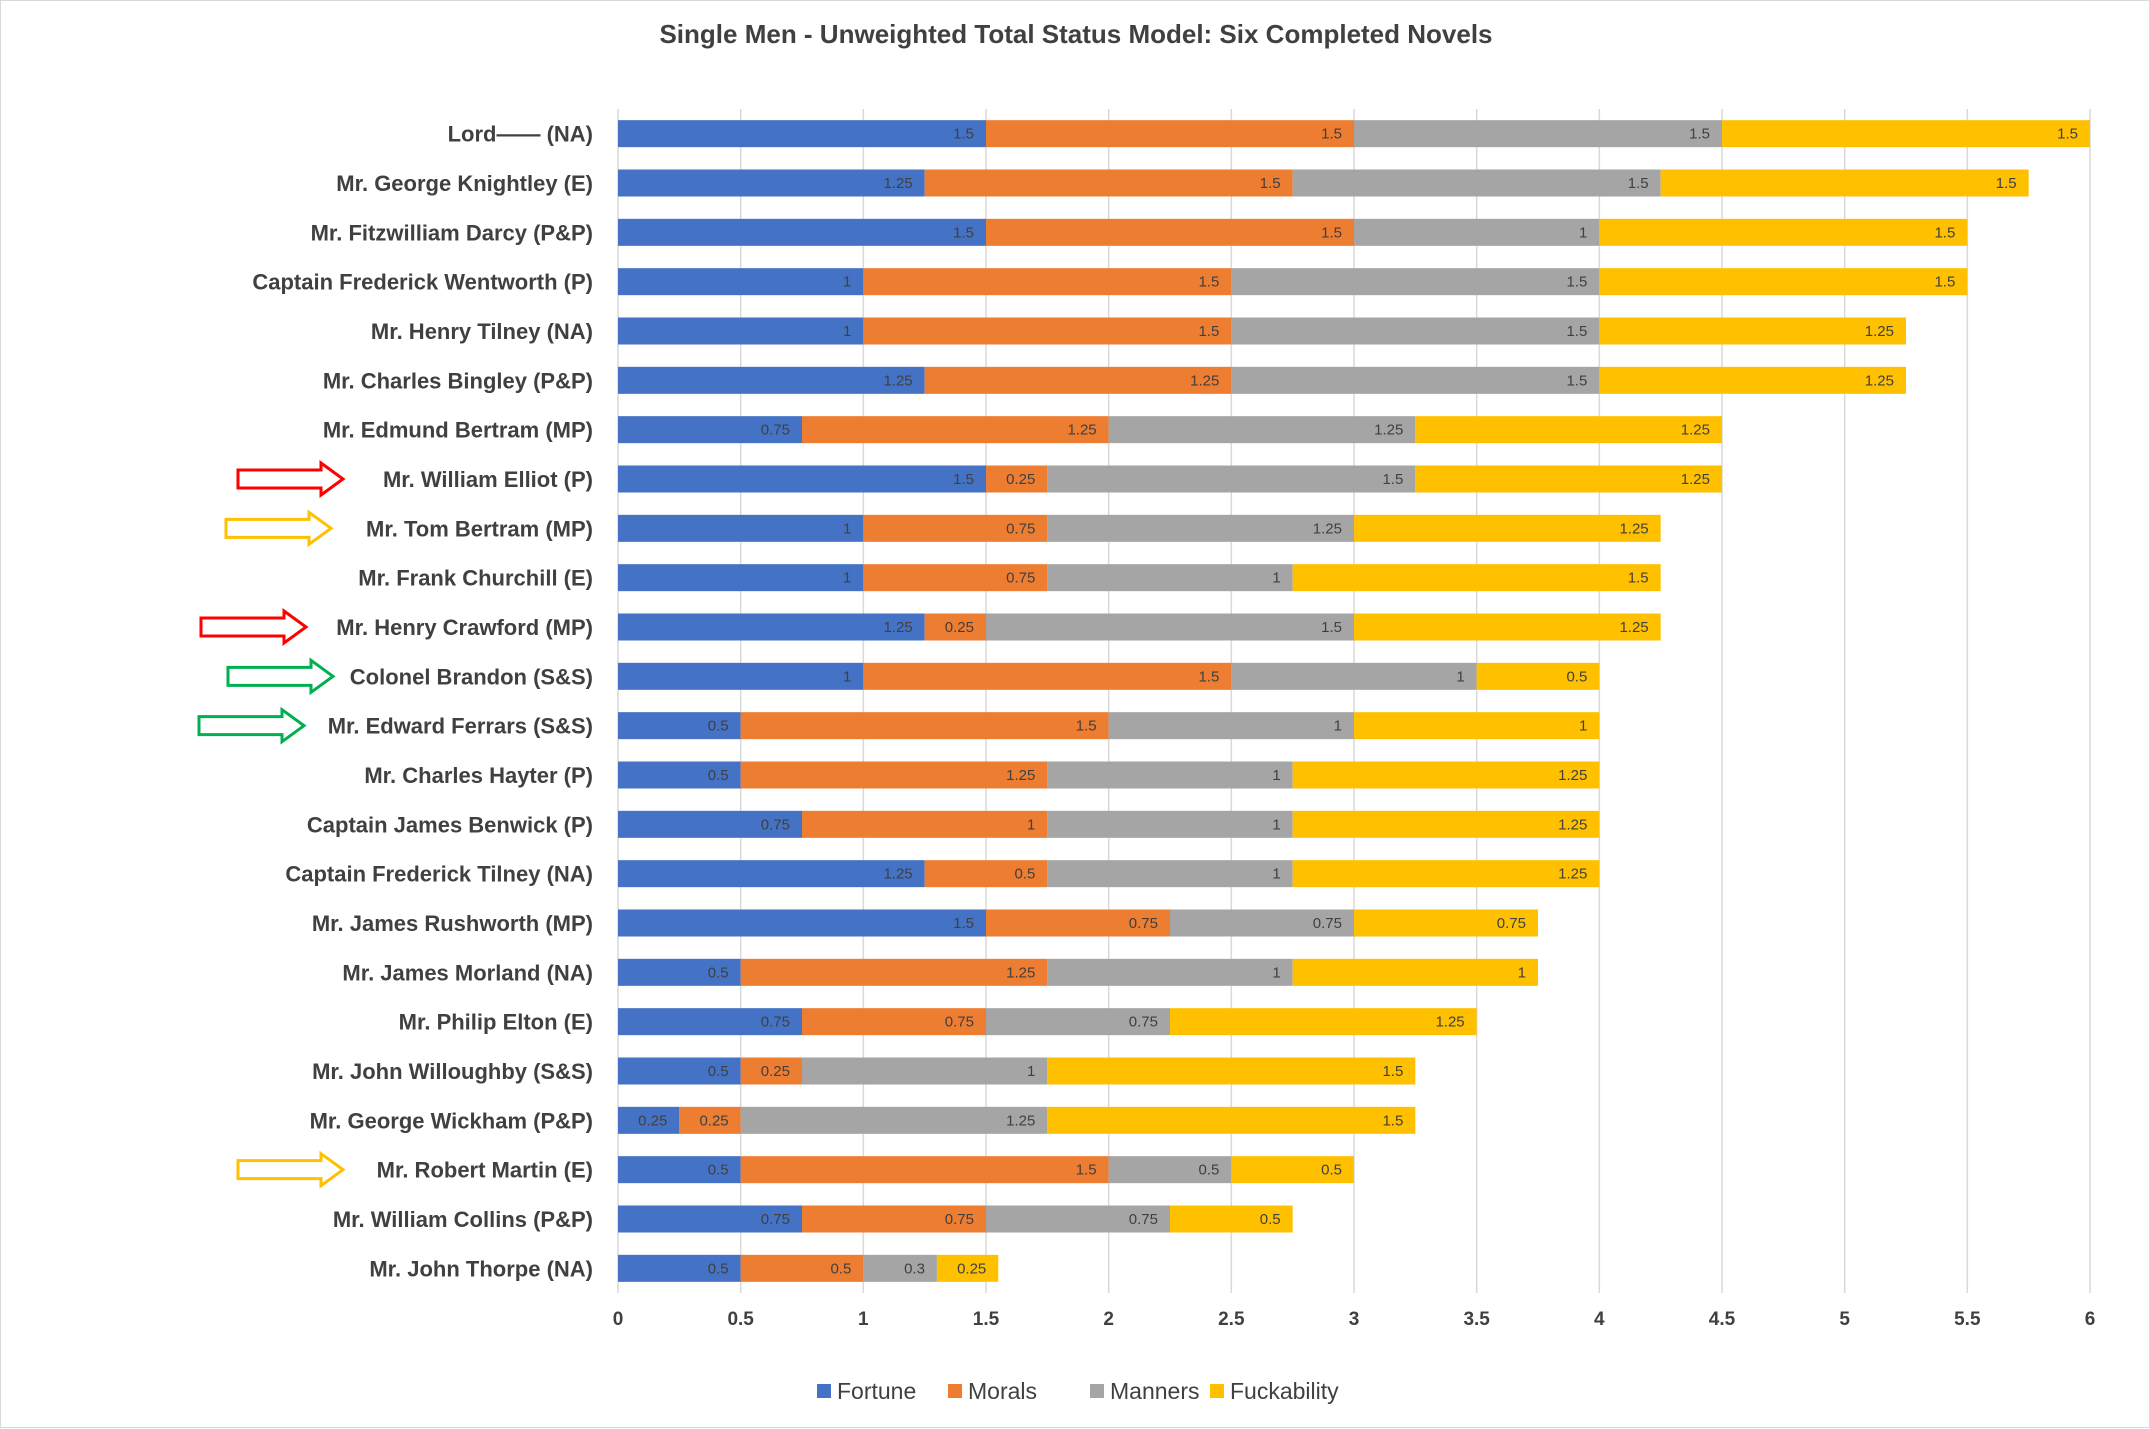 Image resolution: width=2150 pixels, height=1429 pixels. Describe the element at coordinates (479, 528) in the screenshot. I see `category-label: Mr. Tom Bertram (MP)` at that location.